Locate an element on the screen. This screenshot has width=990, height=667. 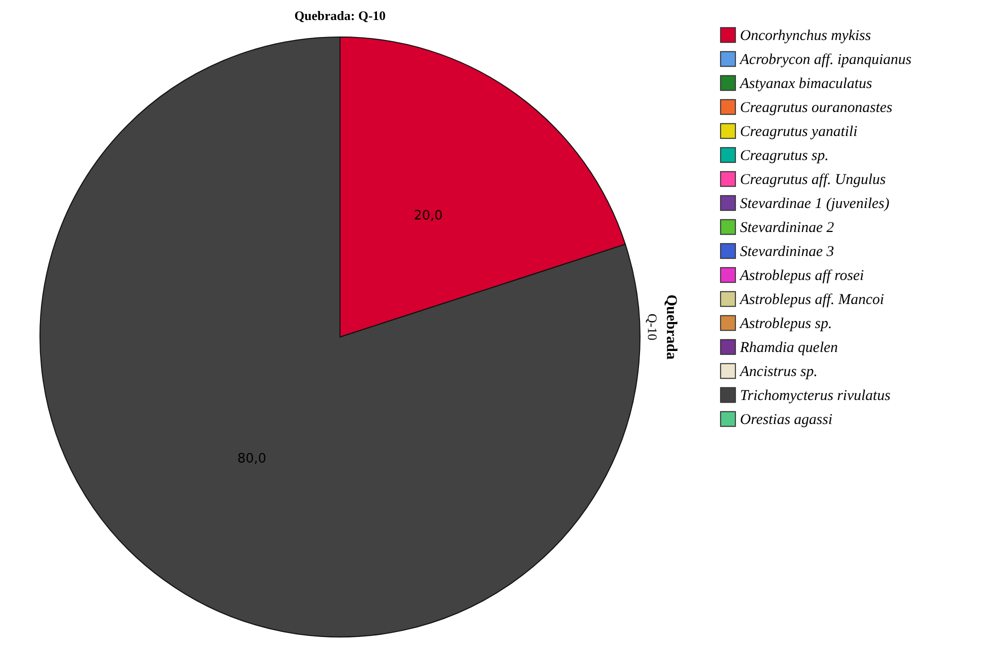
legend-label: Stevardininae 3 is located at coordinates (787, 252).